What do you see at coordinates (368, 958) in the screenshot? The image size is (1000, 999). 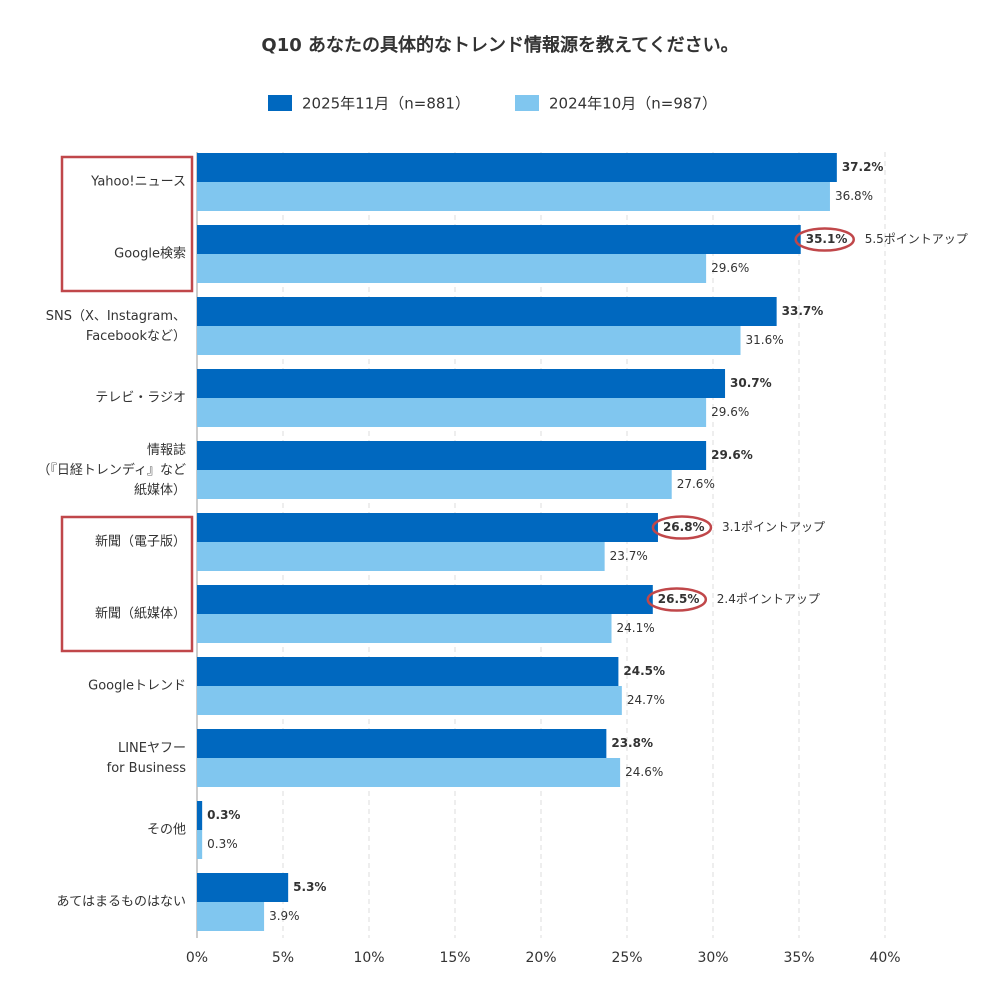 I see `x-tick-label: 10%` at bounding box center [368, 958].